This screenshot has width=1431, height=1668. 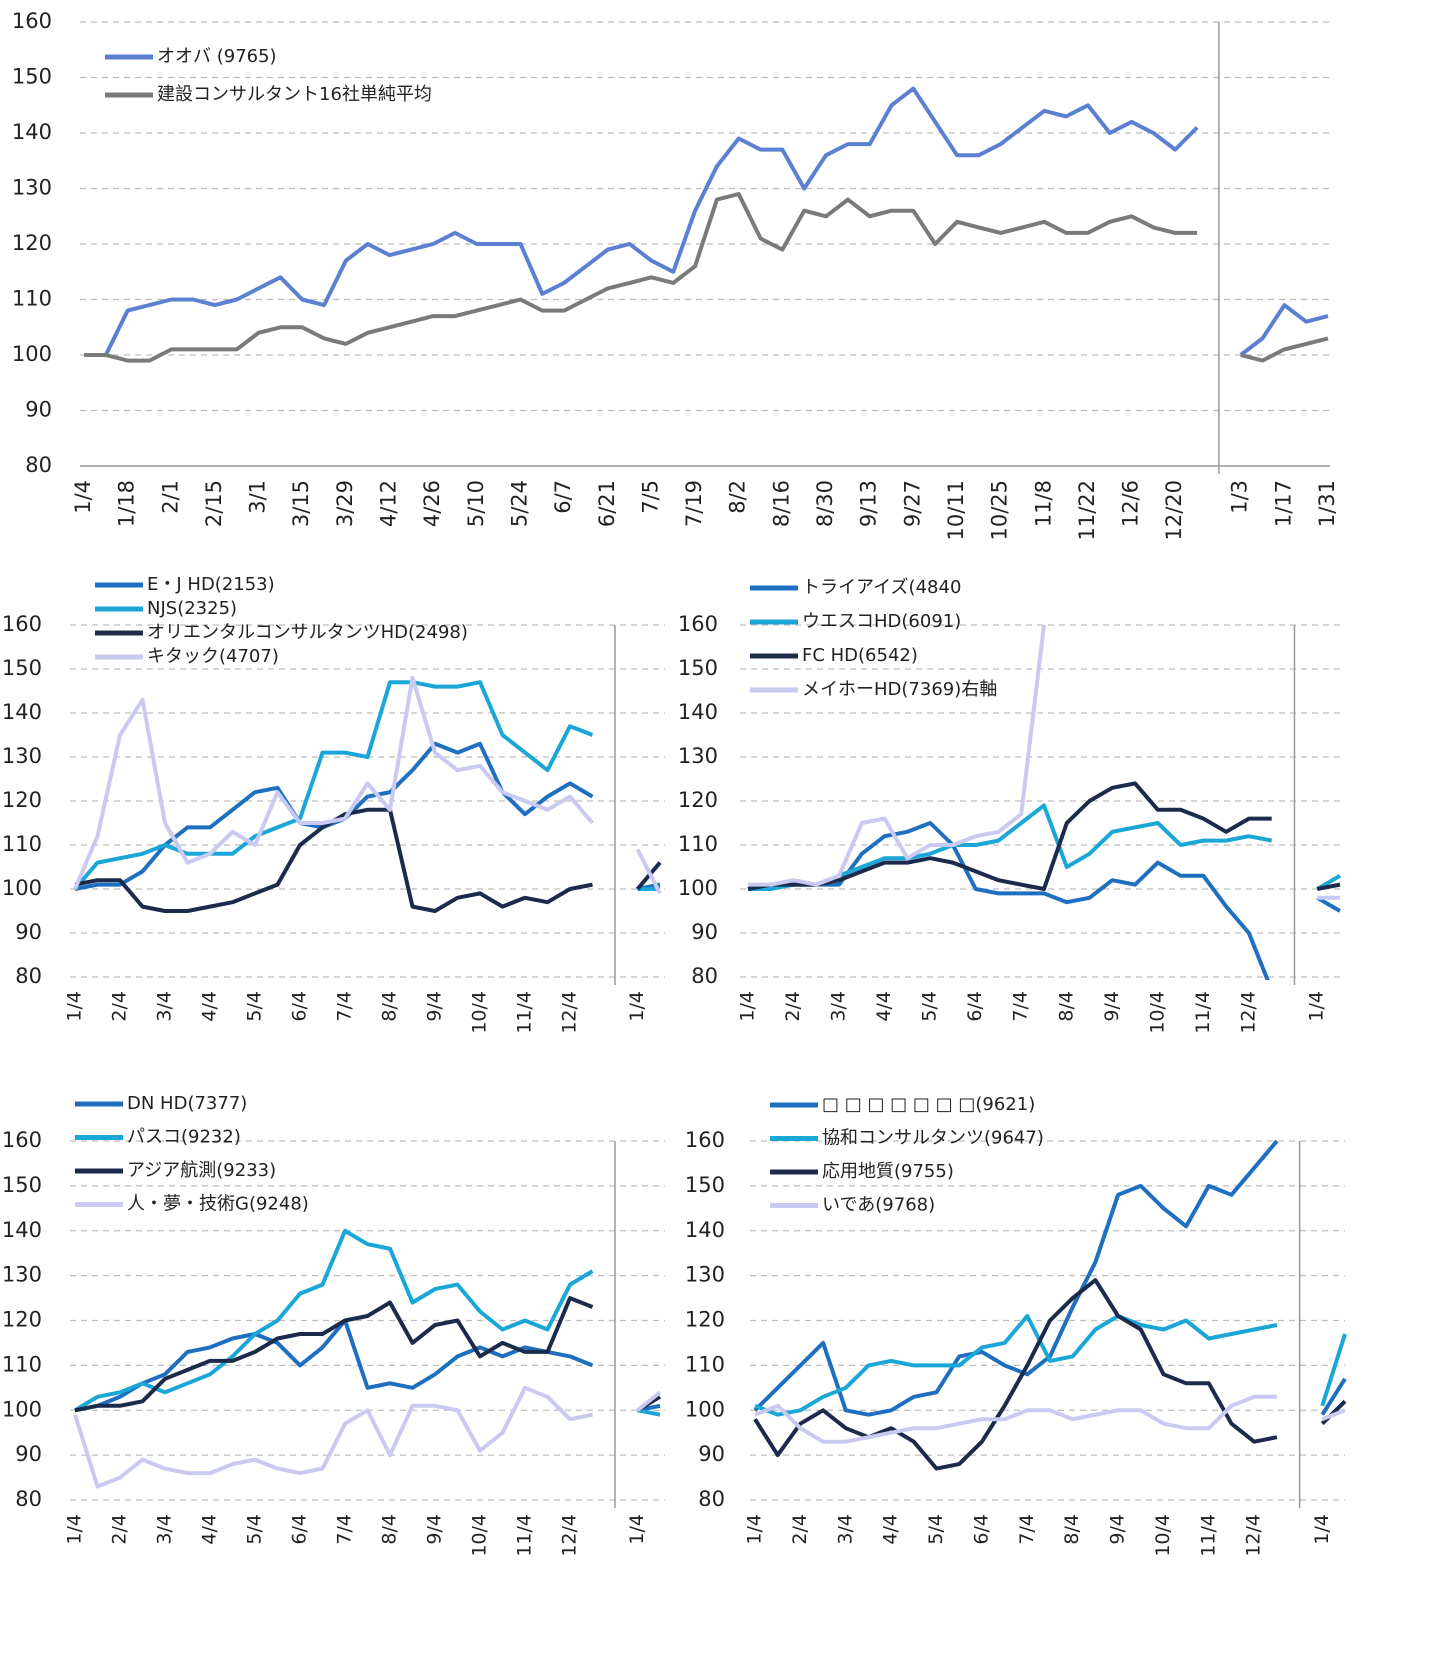 What do you see at coordinates (214, 503) in the screenshot?
I see `x-tick-label: 2/15` at bounding box center [214, 503].